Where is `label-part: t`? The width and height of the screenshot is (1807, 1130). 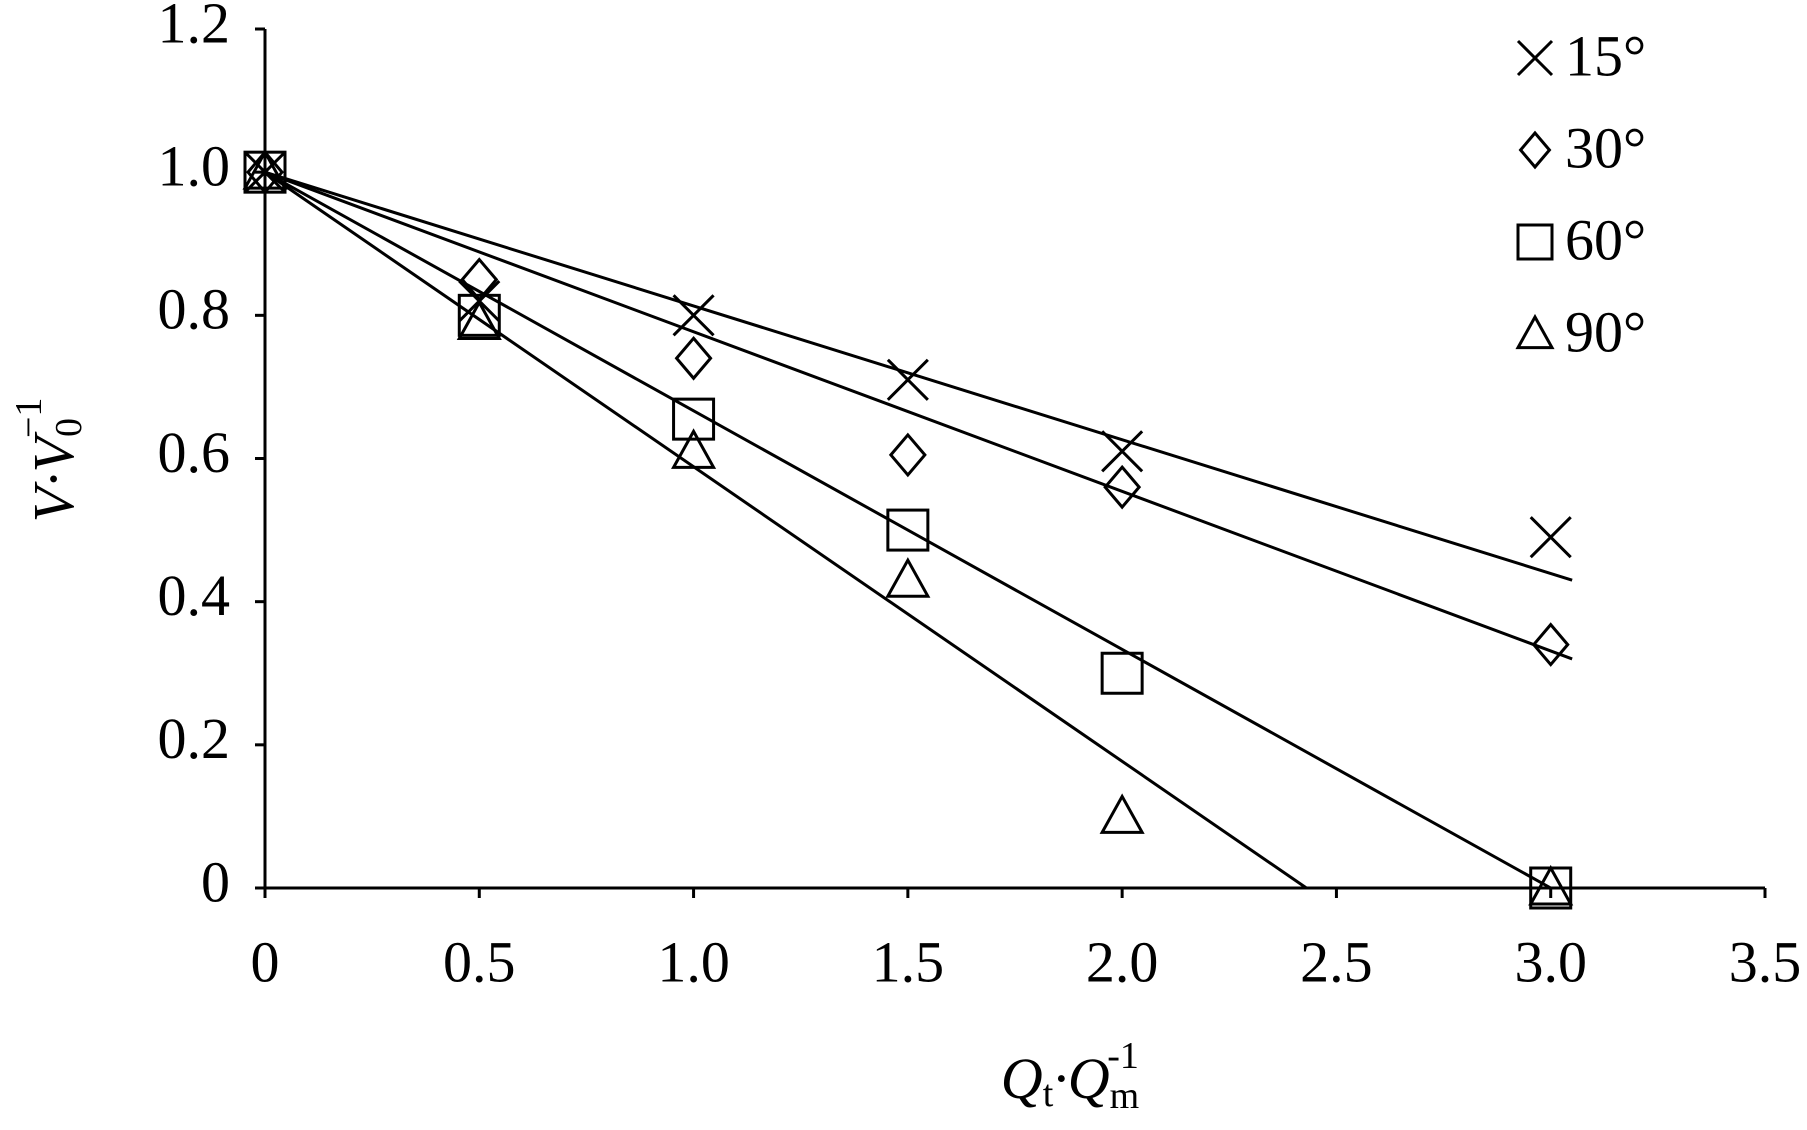 label-part: t is located at coordinates (1048, 1094).